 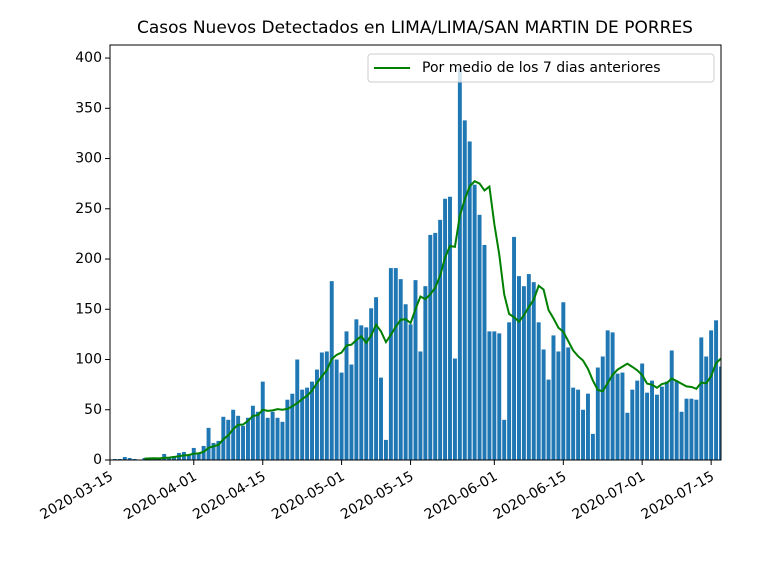 What do you see at coordinates (88, 209) in the screenshot?
I see `y-tick-label: 250` at bounding box center [88, 209].